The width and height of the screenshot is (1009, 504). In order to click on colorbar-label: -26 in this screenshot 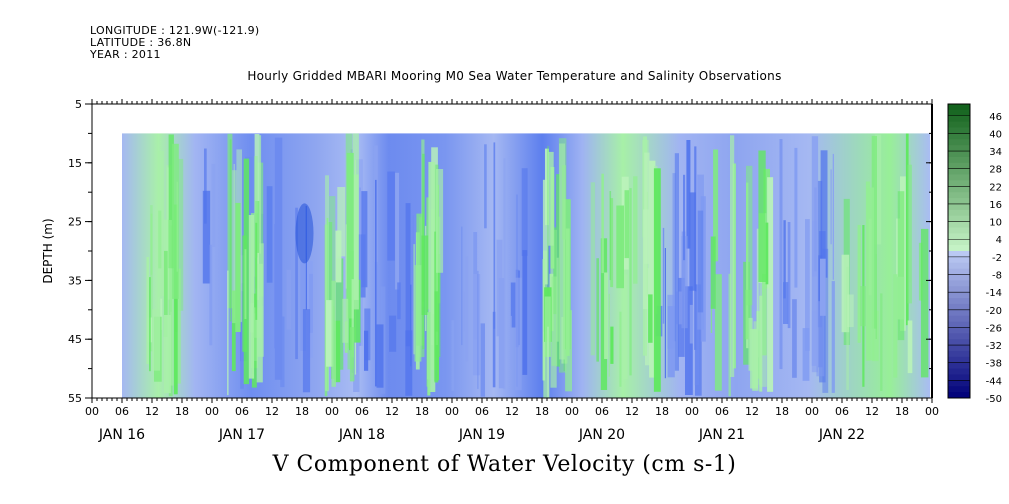, I will do `click(994, 328)`.